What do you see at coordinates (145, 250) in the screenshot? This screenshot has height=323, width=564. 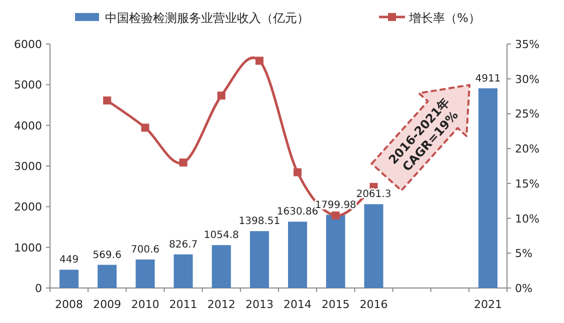 I see `data-label: 700.6` at bounding box center [145, 250].